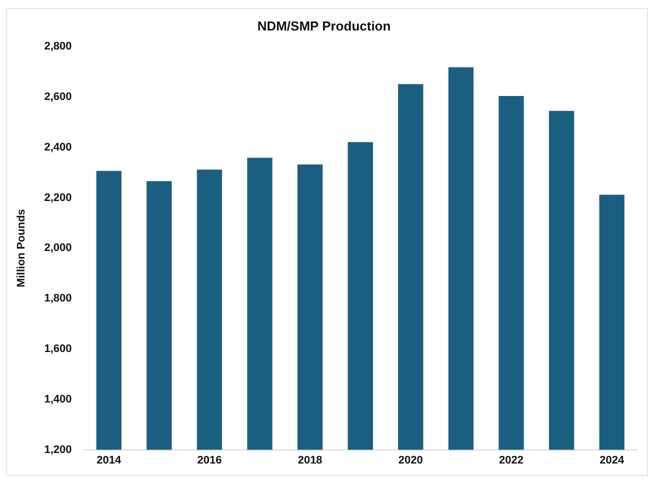  I want to click on x-tick-label: 2018, so click(310, 460).